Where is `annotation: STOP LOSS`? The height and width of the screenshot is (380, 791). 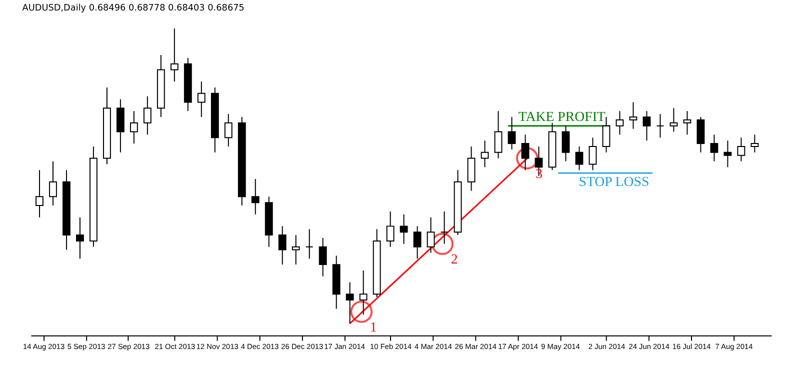 annotation: STOP LOSS is located at coordinates (614, 181).